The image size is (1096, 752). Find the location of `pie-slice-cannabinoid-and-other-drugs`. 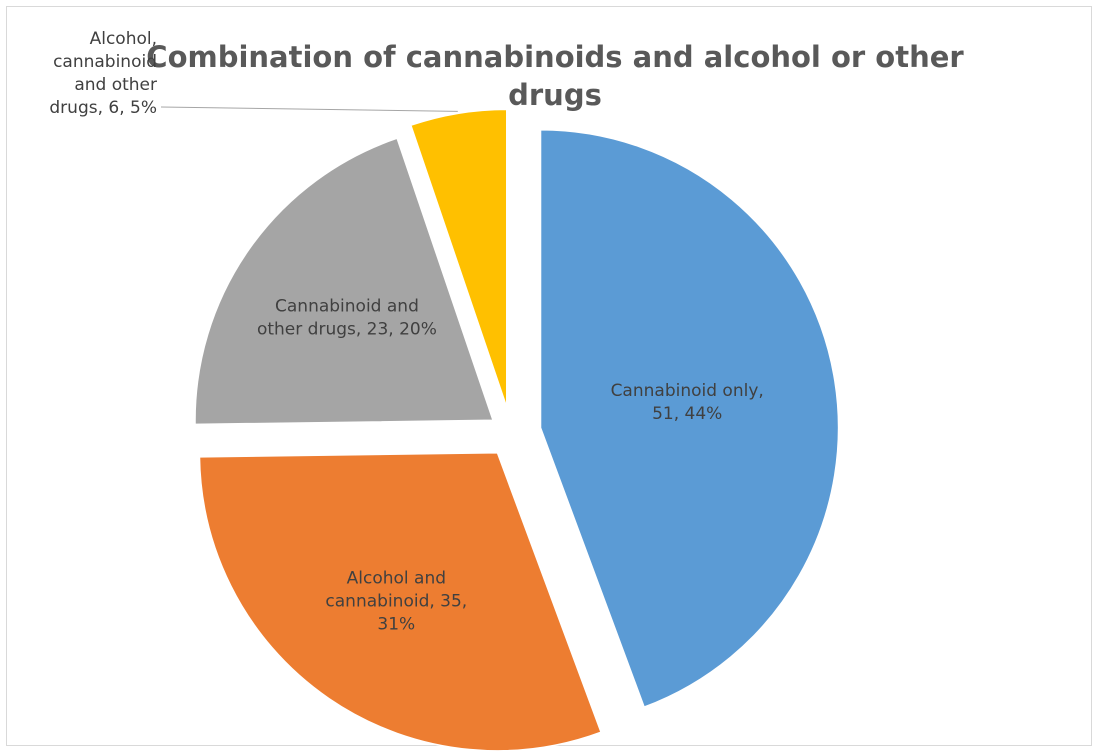

pie-slice-cannabinoid-and-other-drugs is located at coordinates (344, 281).